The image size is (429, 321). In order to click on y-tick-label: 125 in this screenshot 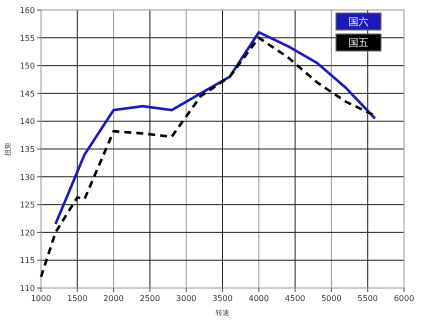, I will do `click(27, 205)`.